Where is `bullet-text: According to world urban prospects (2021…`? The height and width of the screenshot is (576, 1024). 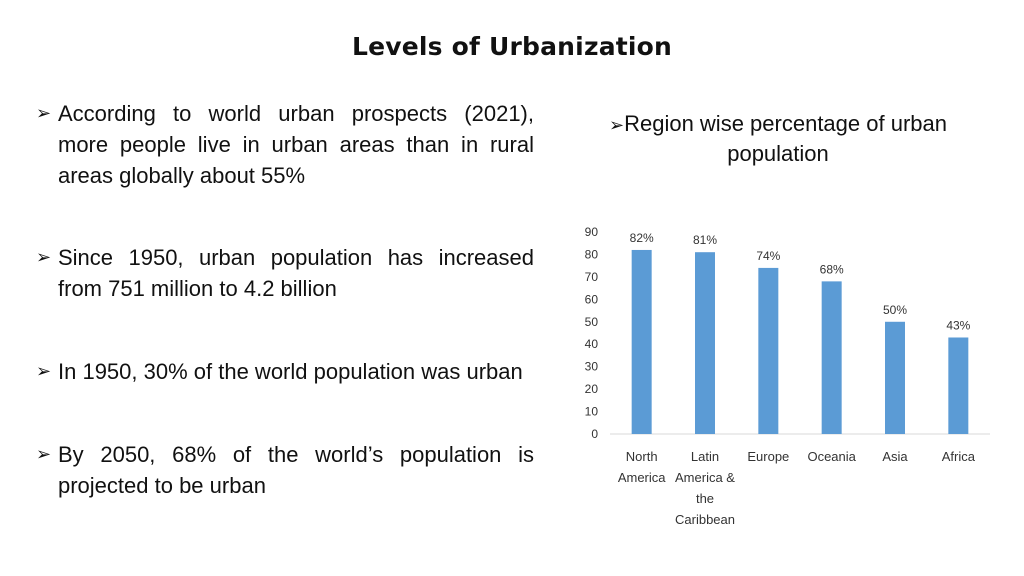
bullet-text: According to world urban prospects (2021… is located at coordinates (296, 144).